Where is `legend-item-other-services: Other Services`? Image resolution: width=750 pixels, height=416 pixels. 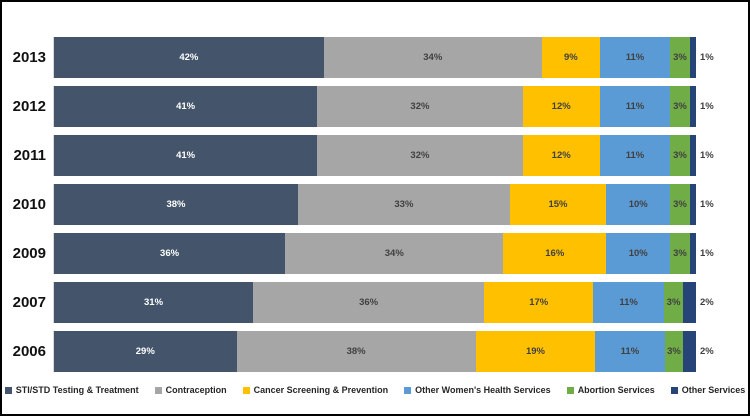 legend-item-other-services: Other Services is located at coordinates (708, 390).